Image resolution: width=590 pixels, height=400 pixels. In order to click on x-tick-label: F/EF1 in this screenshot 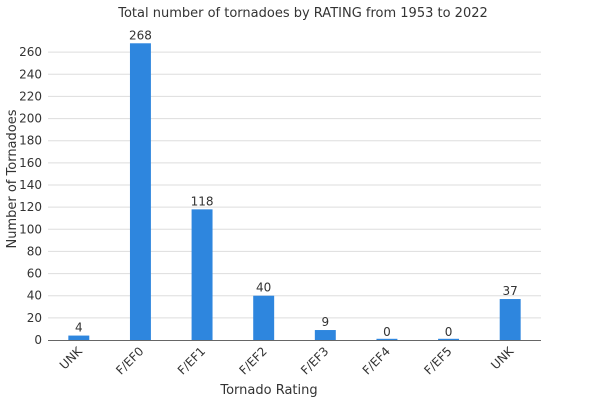, I will do `click(191, 360)`.